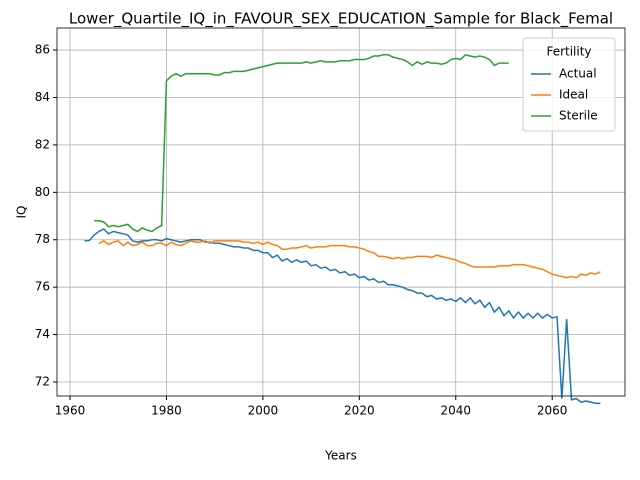 The width and height of the screenshot is (640, 480). I want to click on y-tick-label: 74, so click(42, 334).